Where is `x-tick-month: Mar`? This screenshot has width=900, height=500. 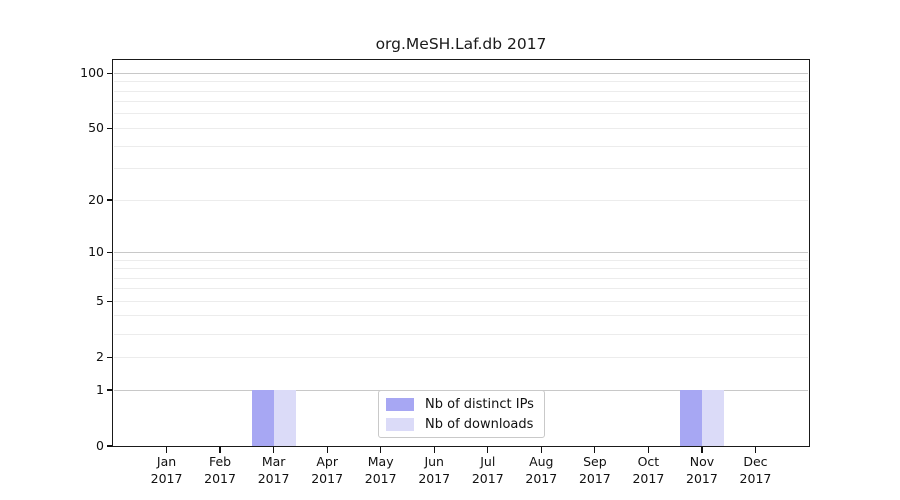 x-tick-month: Mar is located at coordinates (273, 461).